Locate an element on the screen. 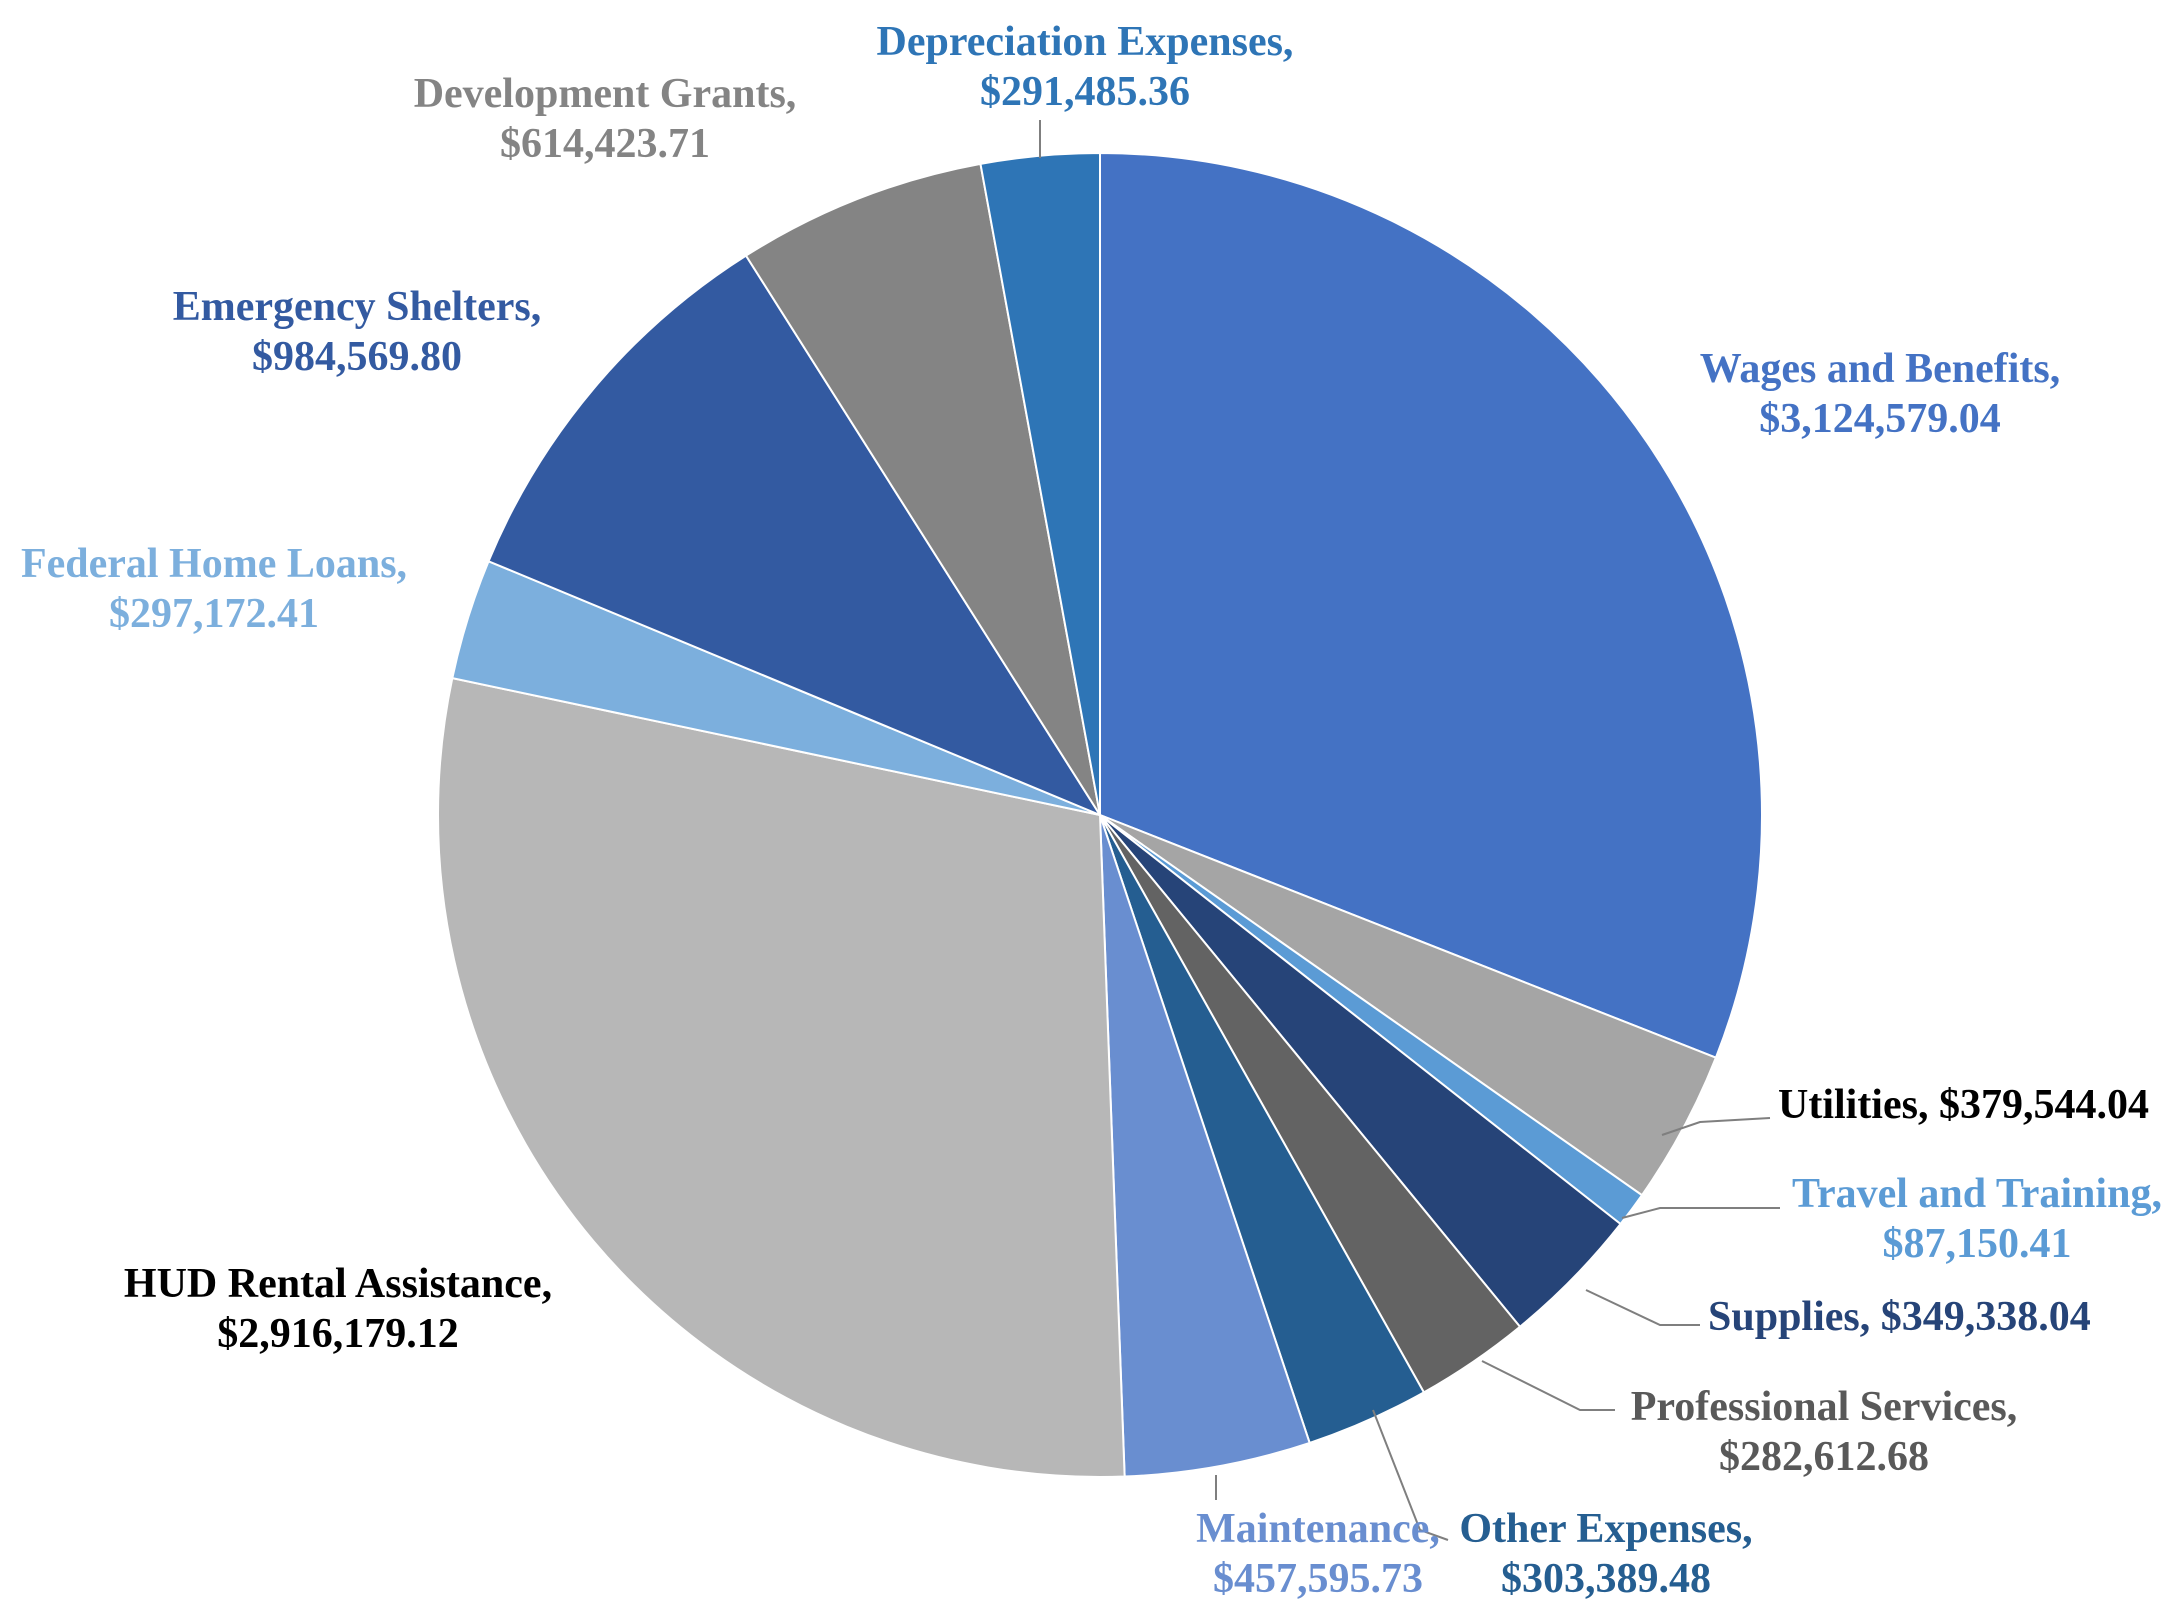 The height and width of the screenshot is (1605, 2177). leader-line-supplies is located at coordinates (1642, 1307).